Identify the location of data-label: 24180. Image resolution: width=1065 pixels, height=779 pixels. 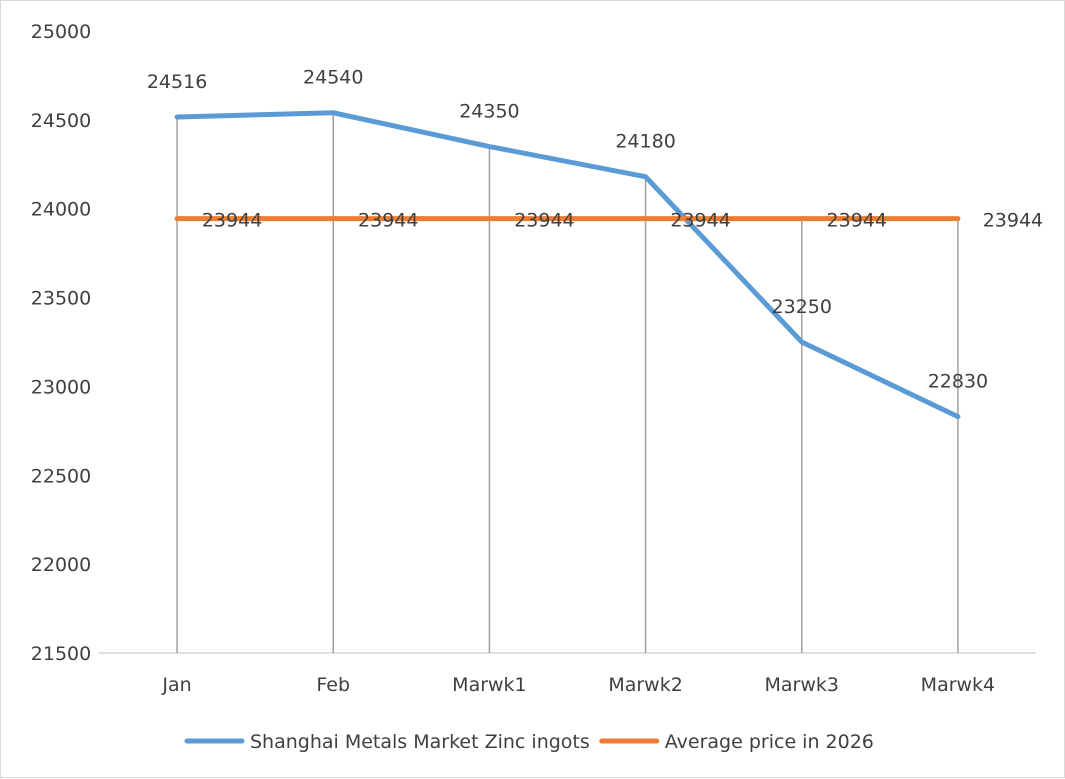
(645, 142).